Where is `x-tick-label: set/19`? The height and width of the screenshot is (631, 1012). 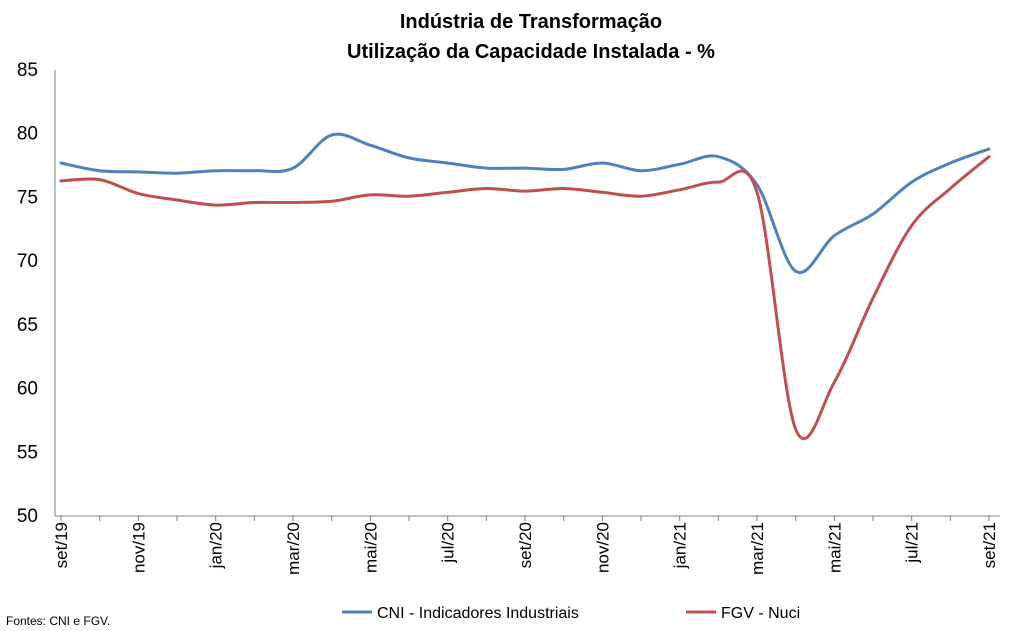 x-tick-label: set/19 is located at coordinates (61, 545).